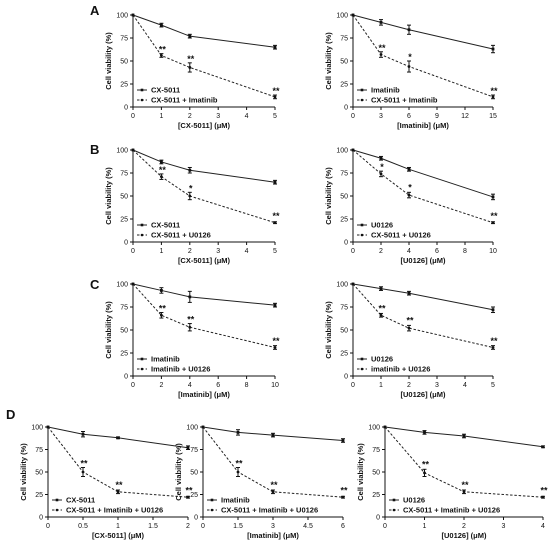  Describe the element at coordinates (161, 116) in the screenshot. I see `chart-0-xtick-label: 1` at that location.